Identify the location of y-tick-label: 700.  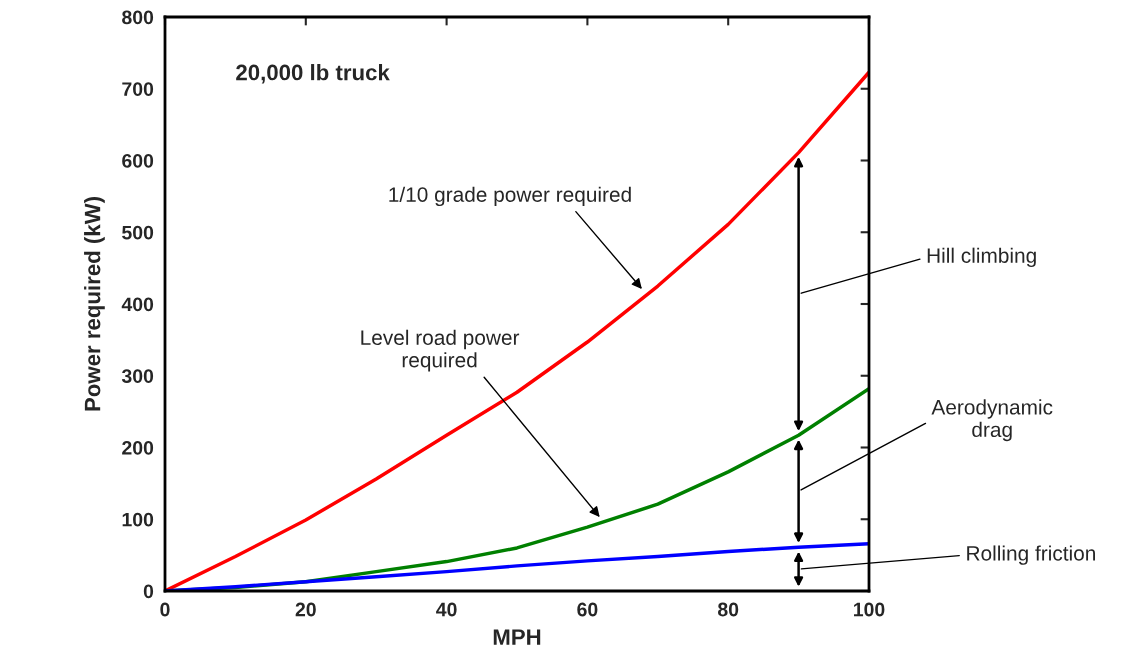
(138, 89).